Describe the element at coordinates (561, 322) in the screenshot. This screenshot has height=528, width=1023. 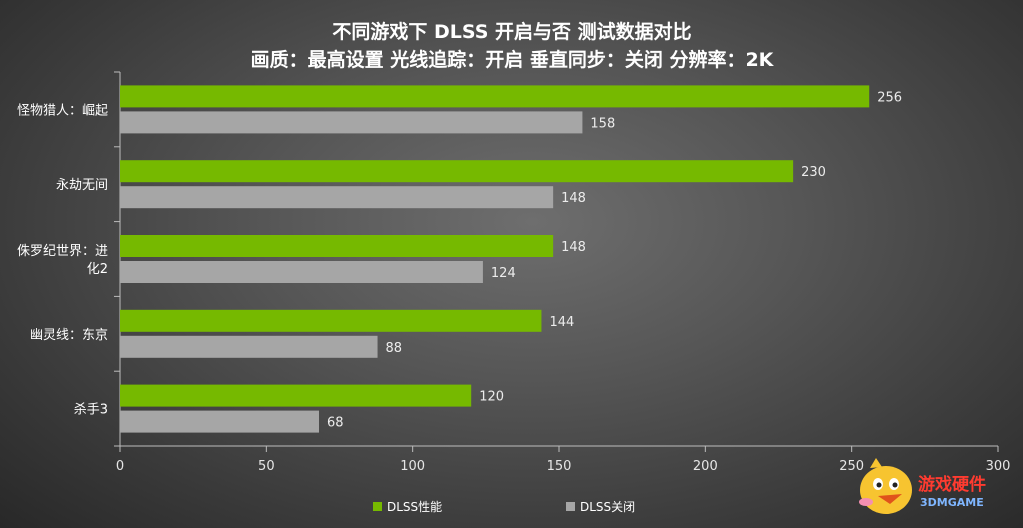
I see `data-label: 144` at that location.